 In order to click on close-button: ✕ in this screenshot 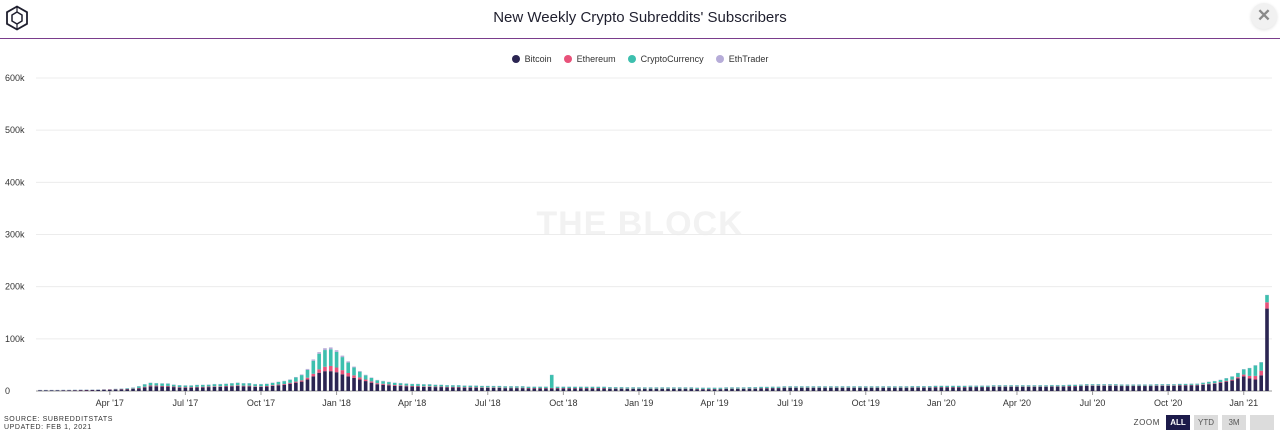, I will do `click(1264, 16)`.